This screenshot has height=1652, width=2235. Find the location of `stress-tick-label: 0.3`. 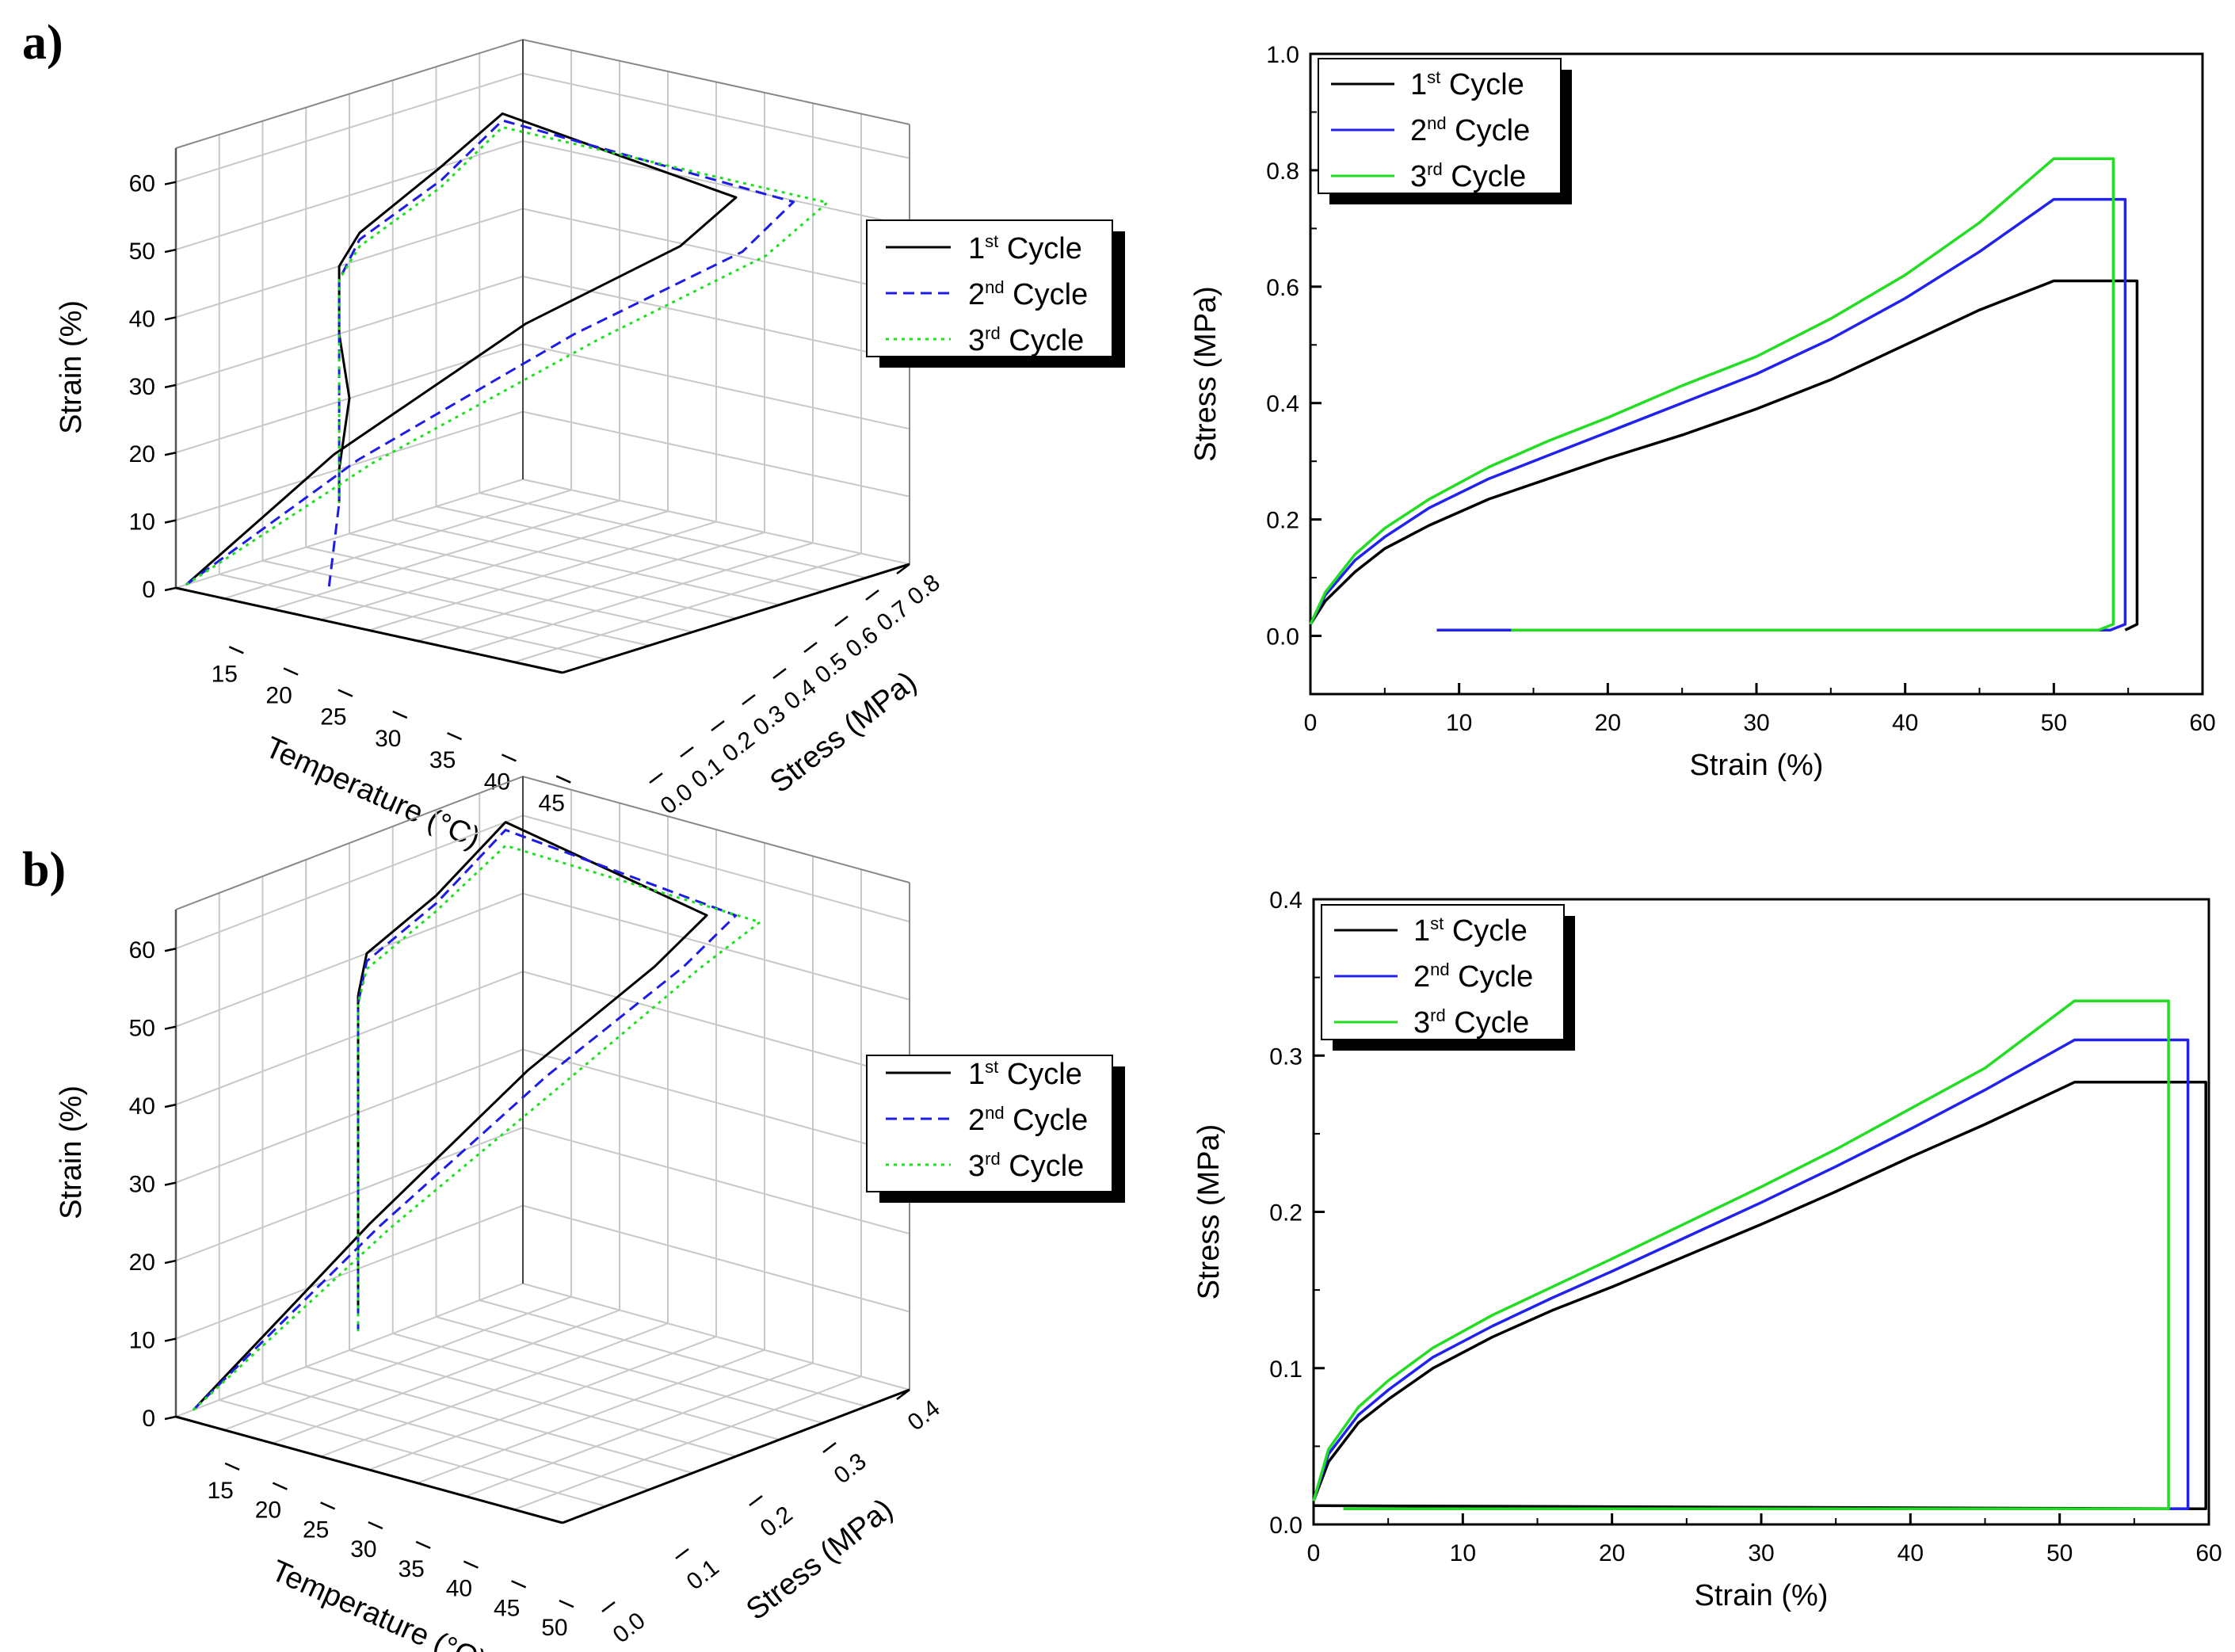

stress-tick-label: 0.3 is located at coordinates (851, 1469).